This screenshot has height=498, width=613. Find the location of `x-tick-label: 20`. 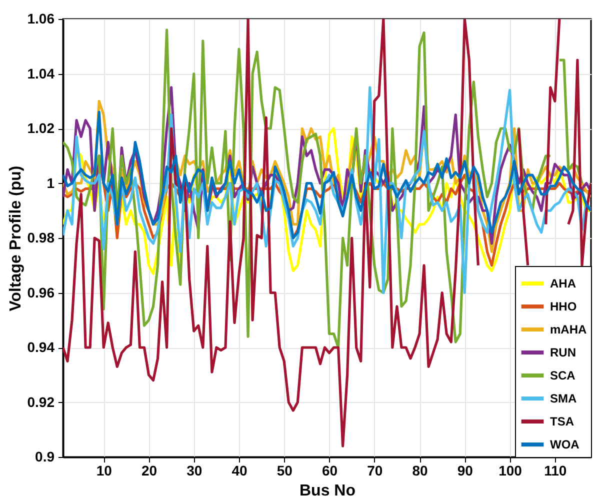

x-tick-label: 20 is located at coordinates (149, 470).